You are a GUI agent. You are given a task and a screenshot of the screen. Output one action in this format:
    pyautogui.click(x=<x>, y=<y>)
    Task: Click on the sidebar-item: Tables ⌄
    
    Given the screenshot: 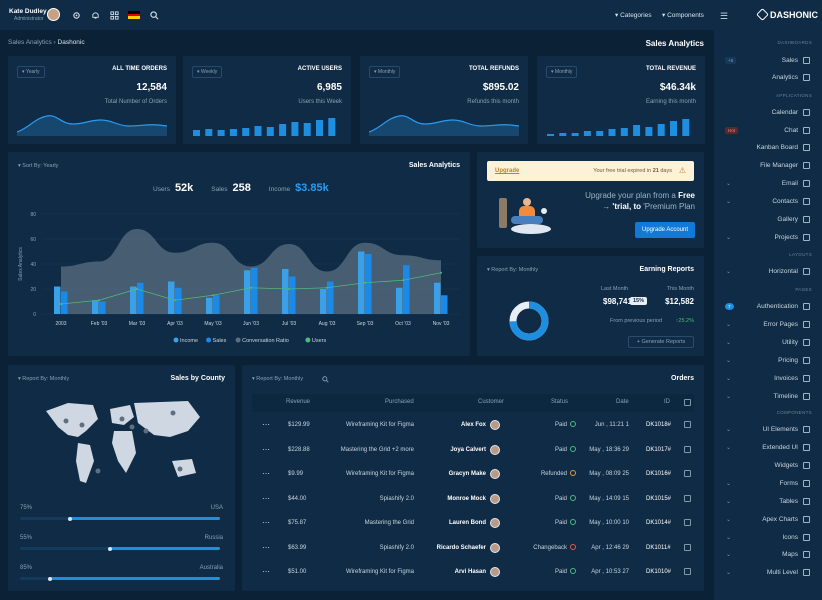 What is the action you would take?
    pyautogui.click(x=768, y=502)
    